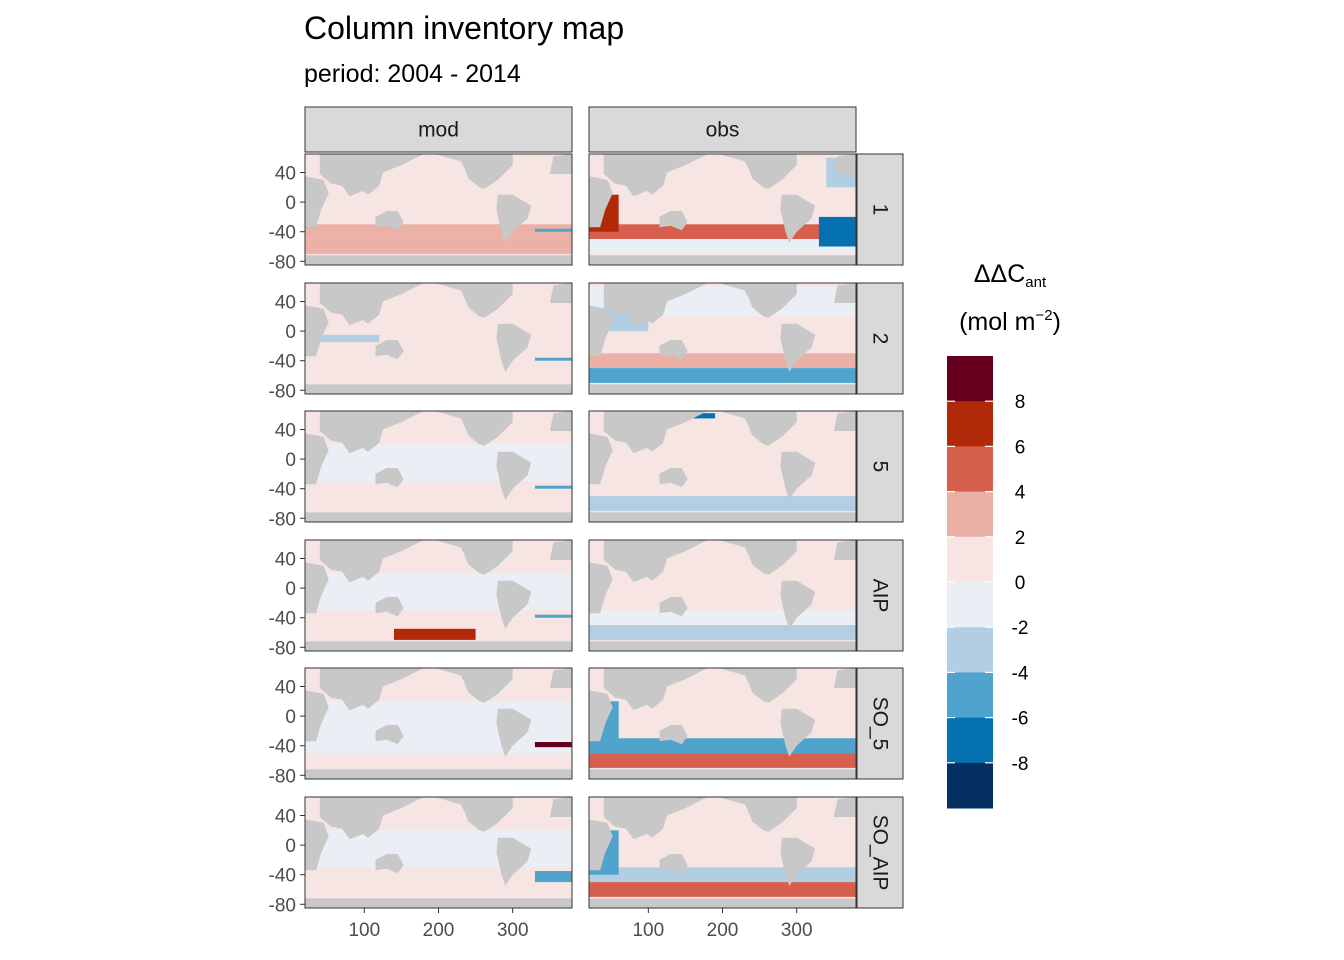  What do you see at coordinates (282, 391) in the screenshot?
I see `y-tick-label: -80` at bounding box center [282, 391].